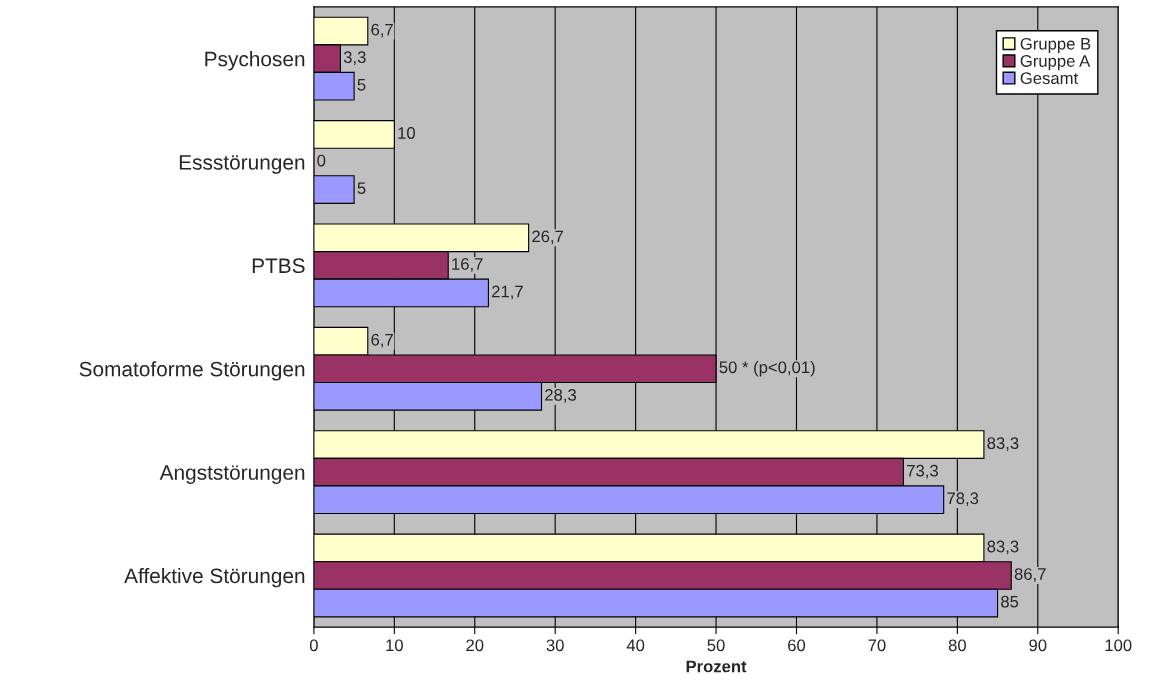 This screenshot has width=1154, height=693. What do you see at coordinates (394, 645) in the screenshot?
I see `x-tick-label: 10` at bounding box center [394, 645].